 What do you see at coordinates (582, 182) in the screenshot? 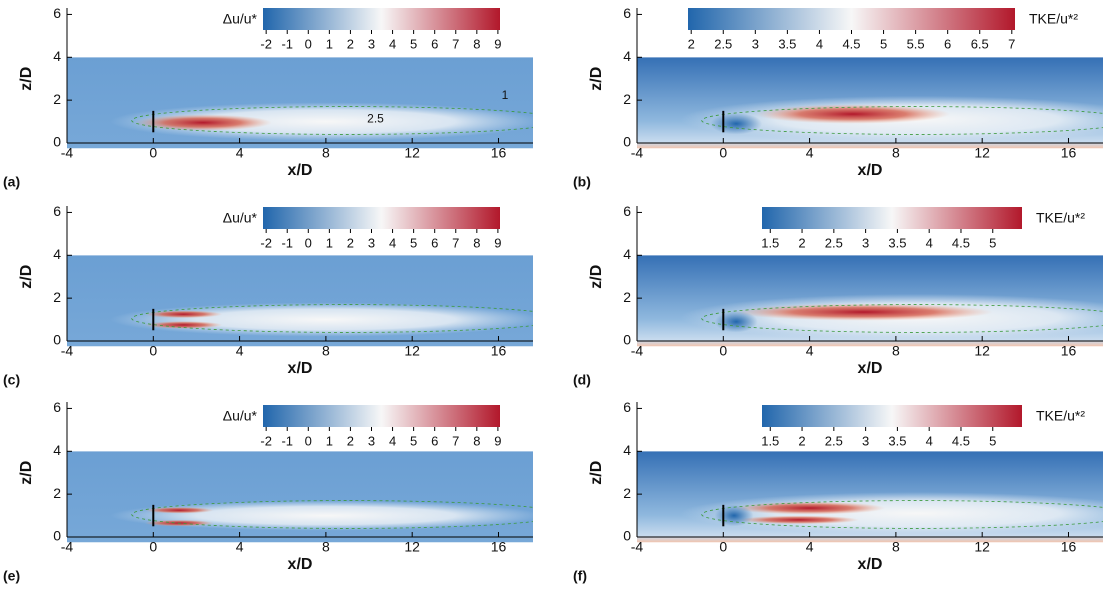
I see `panel-label: (b)` at bounding box center [582, 182].